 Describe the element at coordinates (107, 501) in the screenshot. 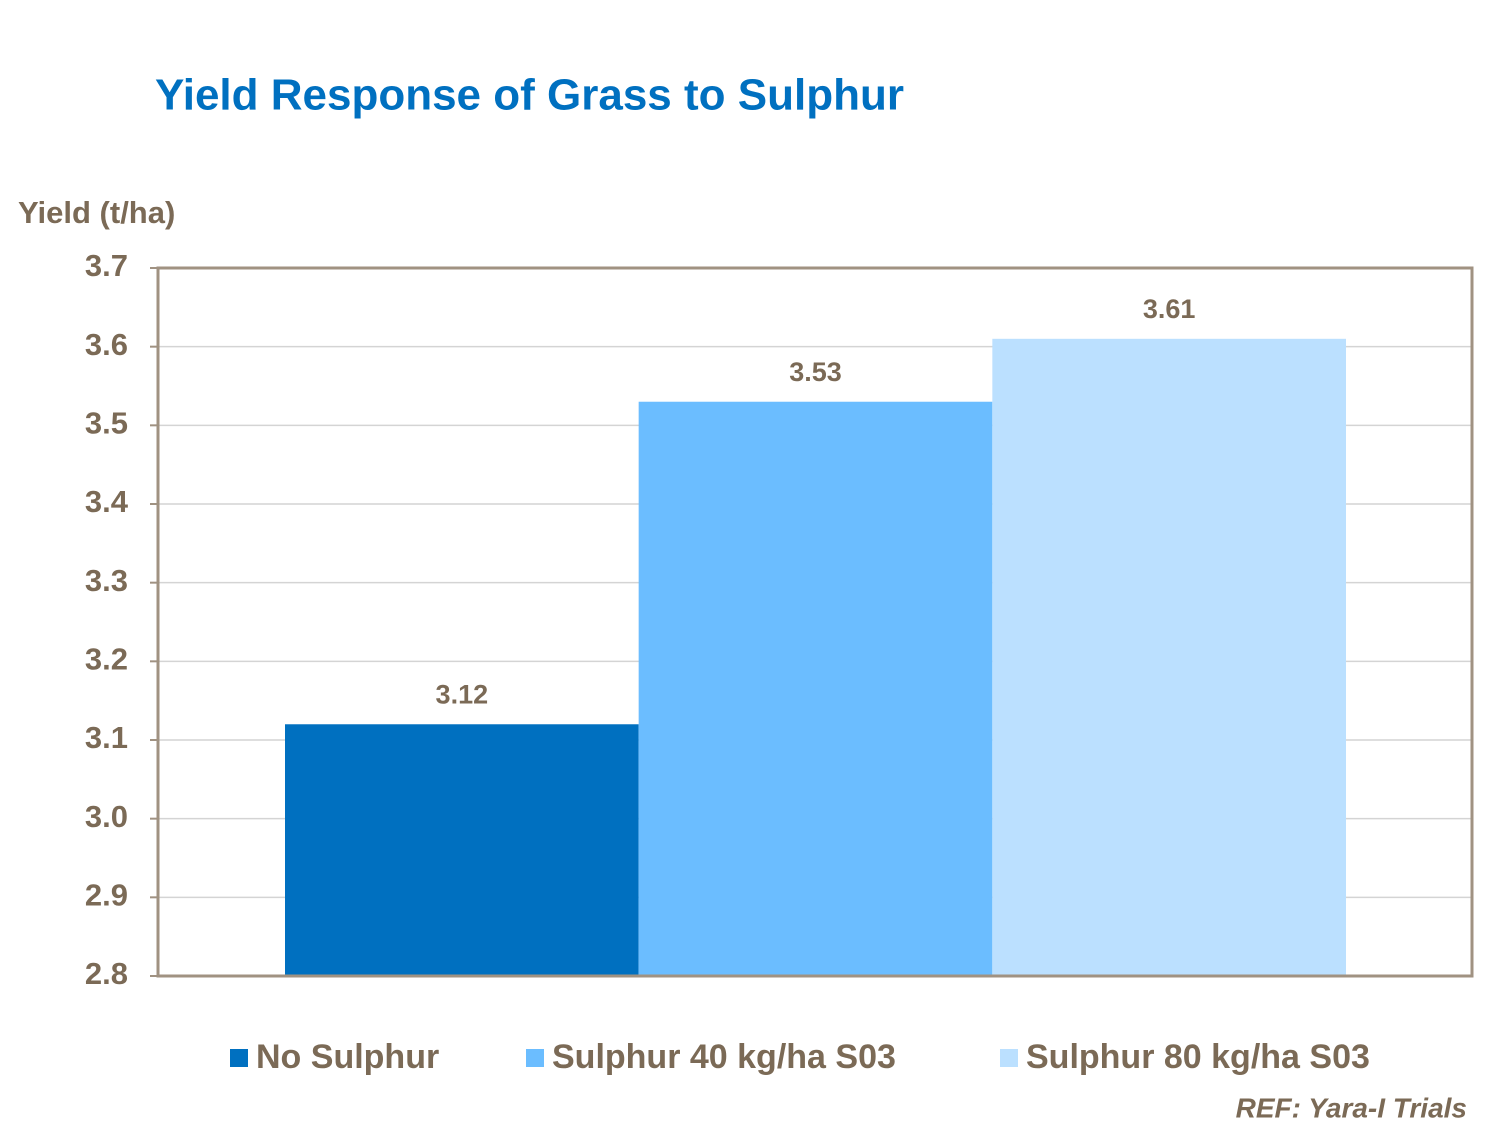

I see `y-tick-label: 3.4` at that location.